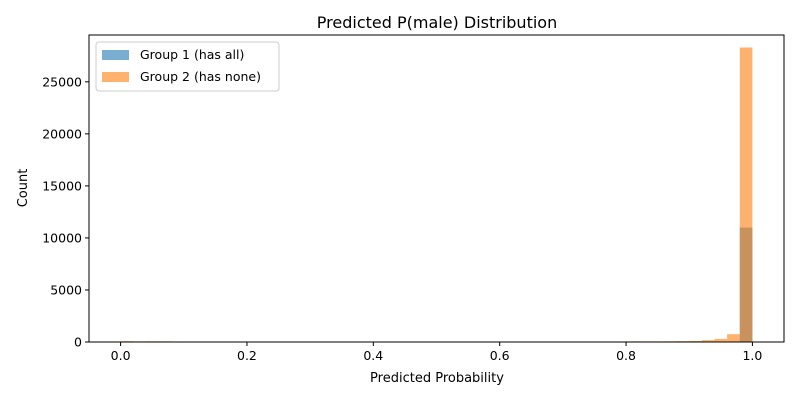  What do you see at coordinates (23, 188) in the screenshot?
I see `y-axis-label: Count` at bounding box center [23, 188].